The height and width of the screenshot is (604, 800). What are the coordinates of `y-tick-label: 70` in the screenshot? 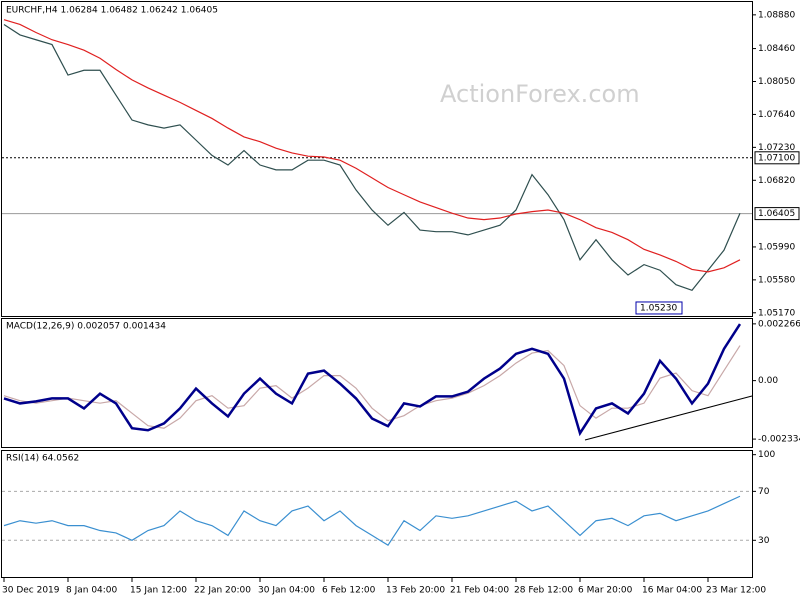 It's located at (764, 492).